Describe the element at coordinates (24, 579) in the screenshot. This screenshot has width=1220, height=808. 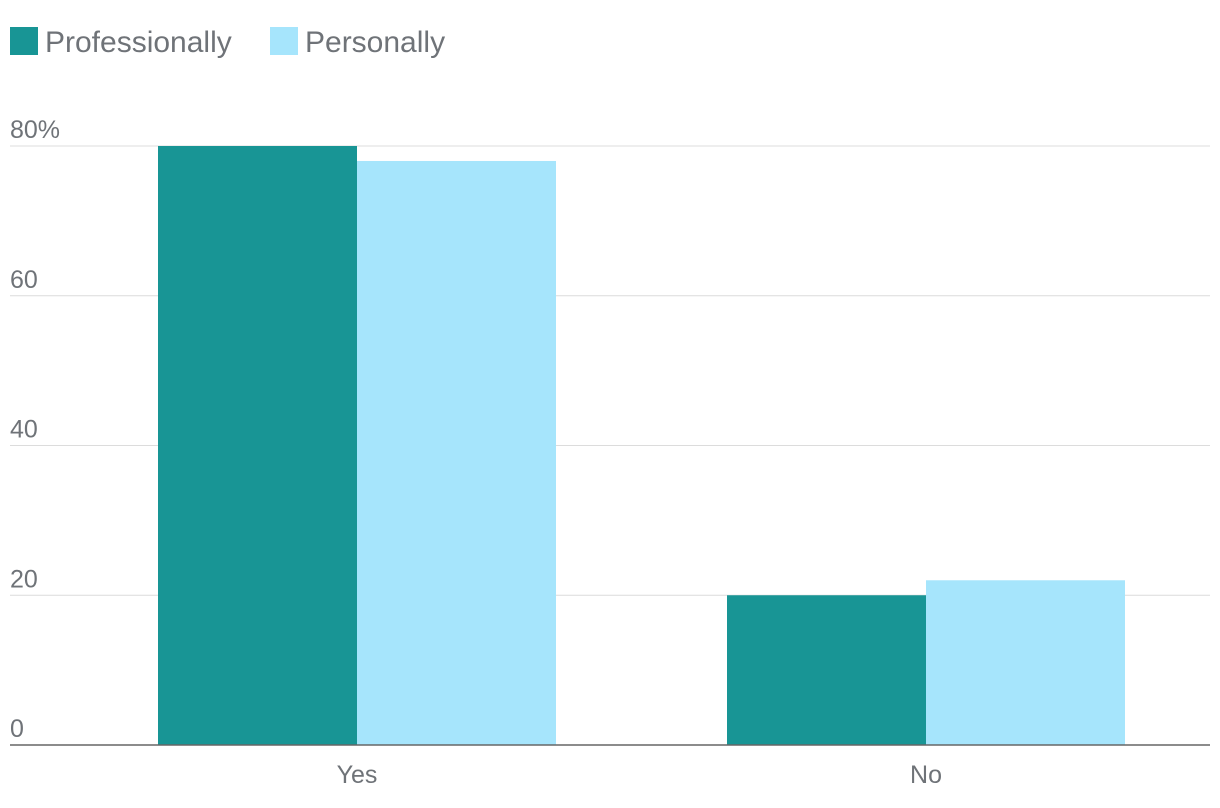
I see `y-tick-label-1: 20` at that location.